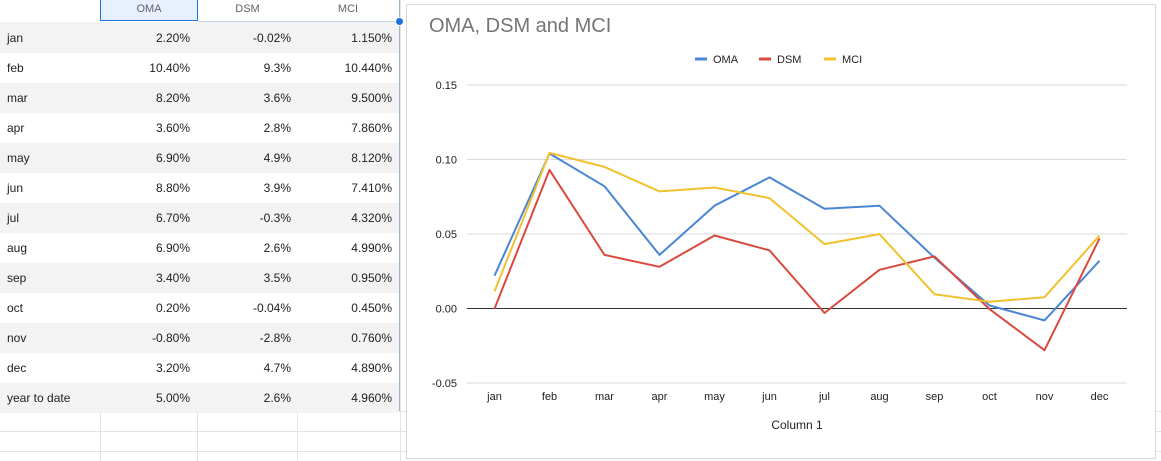 The width and height of the screenshot is (1161, 461). I want to click on cell-dsm: 3.9%, so click(277, 188).